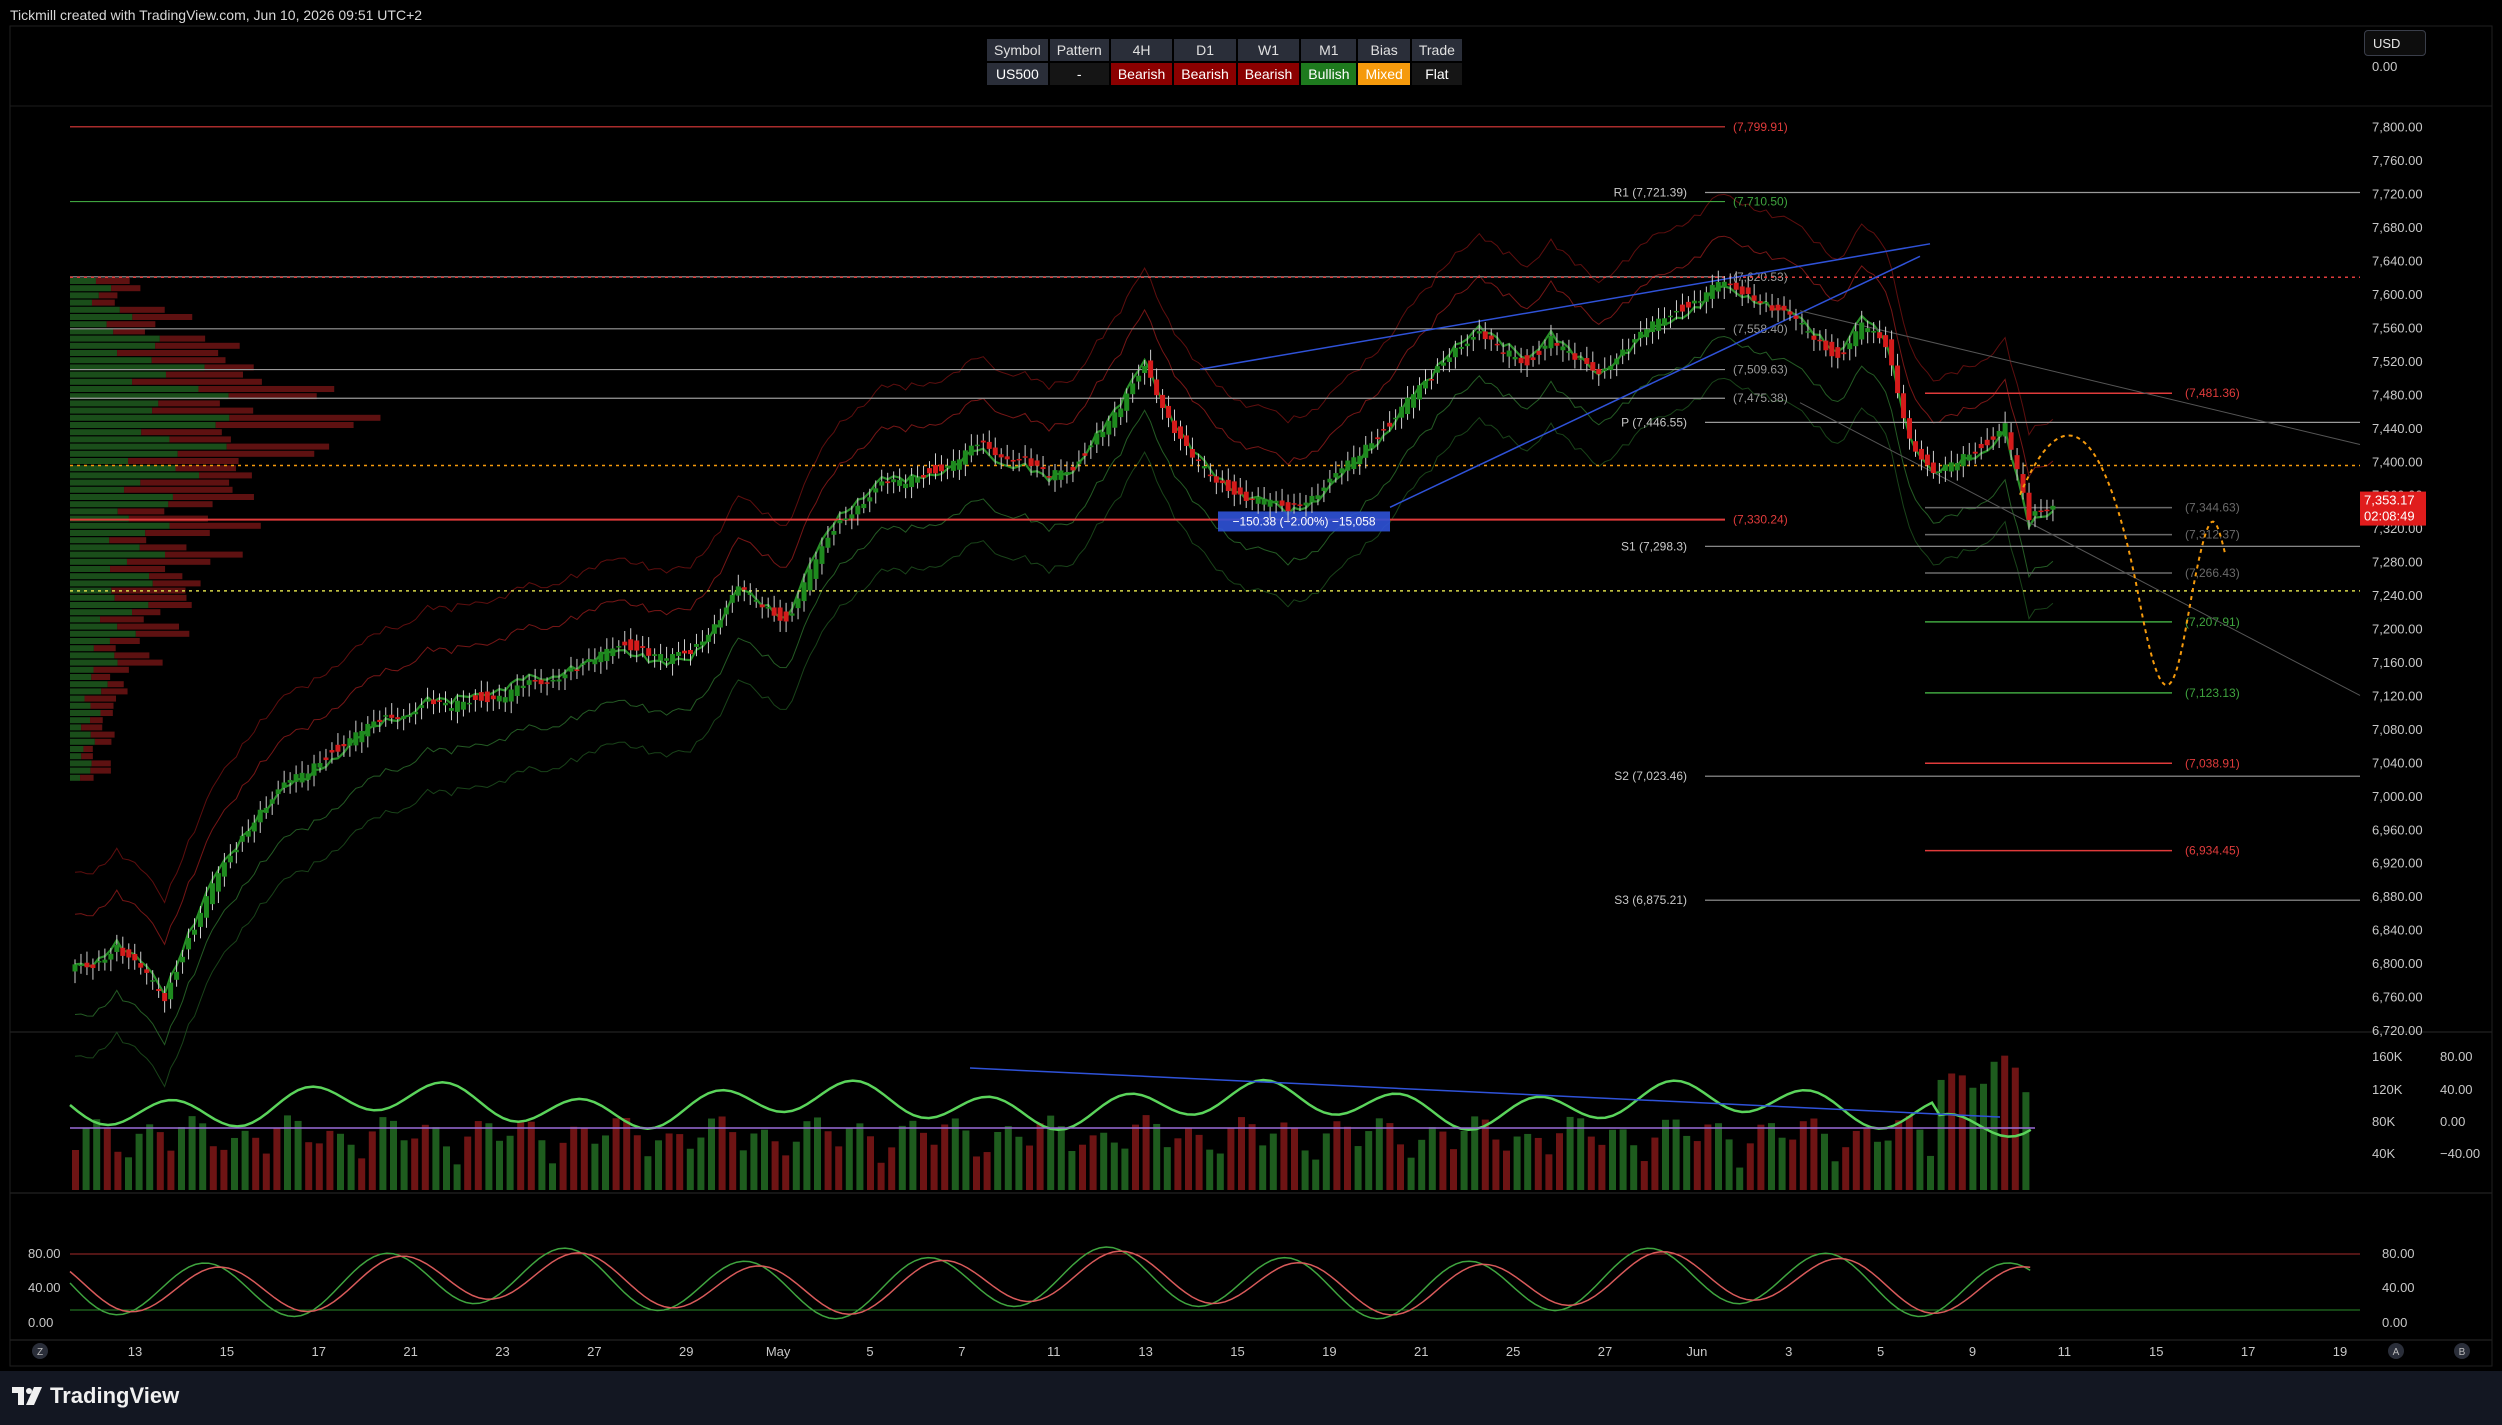 Image resolution: width=2502 pixels, height=1425 pixels. Describe the element at coordinates (1141, 50) in the screenshot. I see `bias-header-cell: 4H` at that location.